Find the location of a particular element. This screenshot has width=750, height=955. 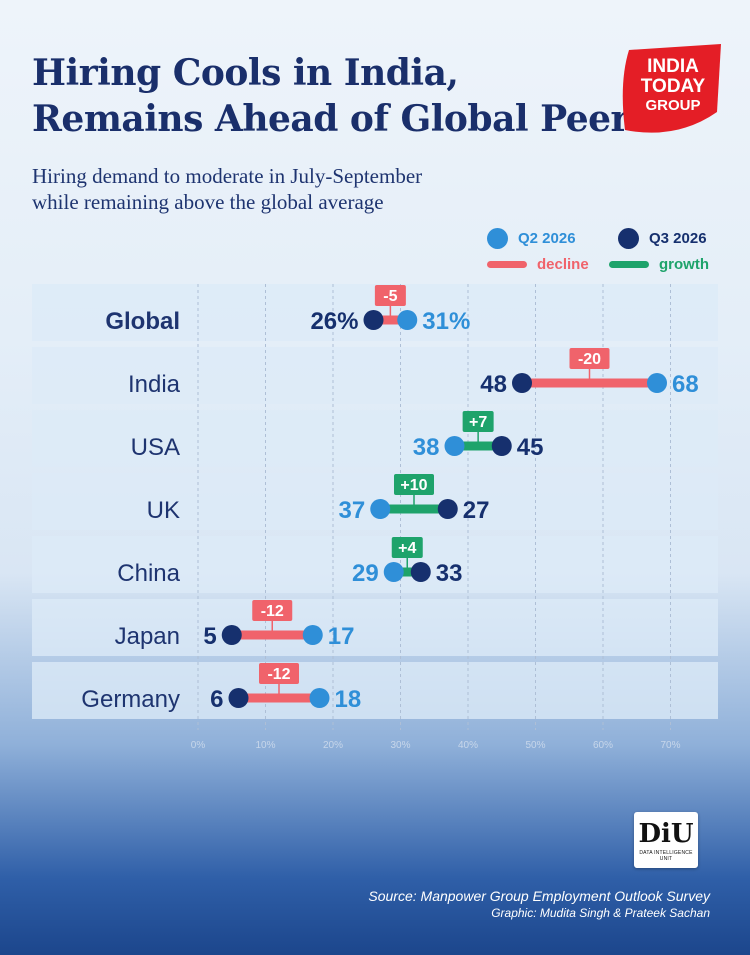

country-label: UK is located at coordinates (163, 510).